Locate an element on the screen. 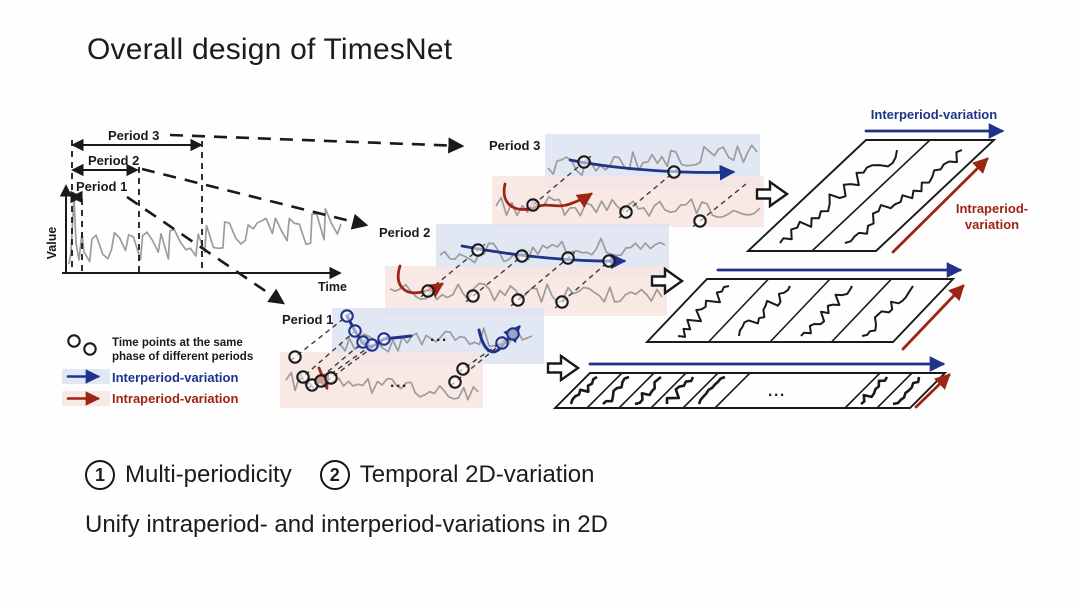 The height and width of the screenshot is (608, 1080). x-axis-label: Time is located at coordinates (332, 287).